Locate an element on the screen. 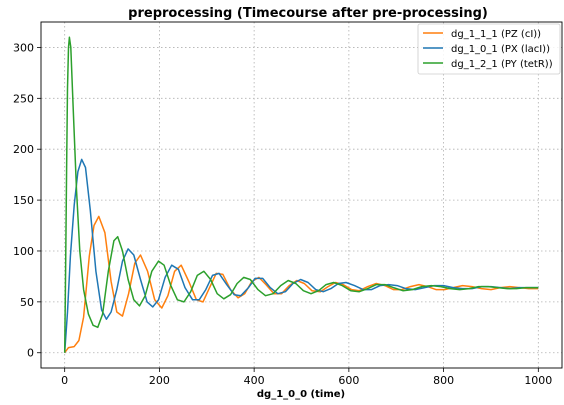 The image size is (564, 405). x-tick-label: 800 is located at coordinates (443, 380).